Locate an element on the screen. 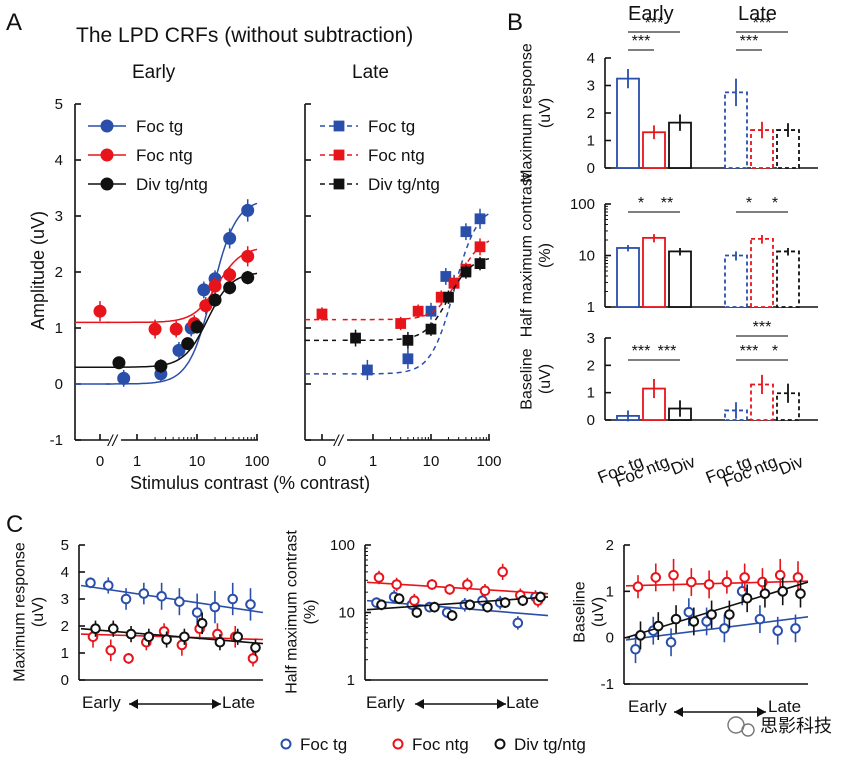 Image resolution: width=864 pixels, height=762 pixels. c-panel-1-ytick-label-0: 1 is located at coordinates (351, 680).